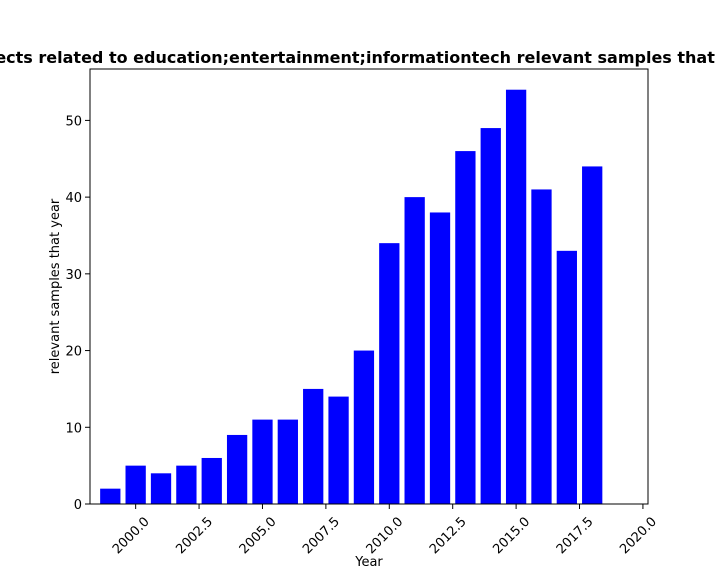  Describe the element at coordinates (338, 450) in the screenshot. I see `bar-2008` at that location.